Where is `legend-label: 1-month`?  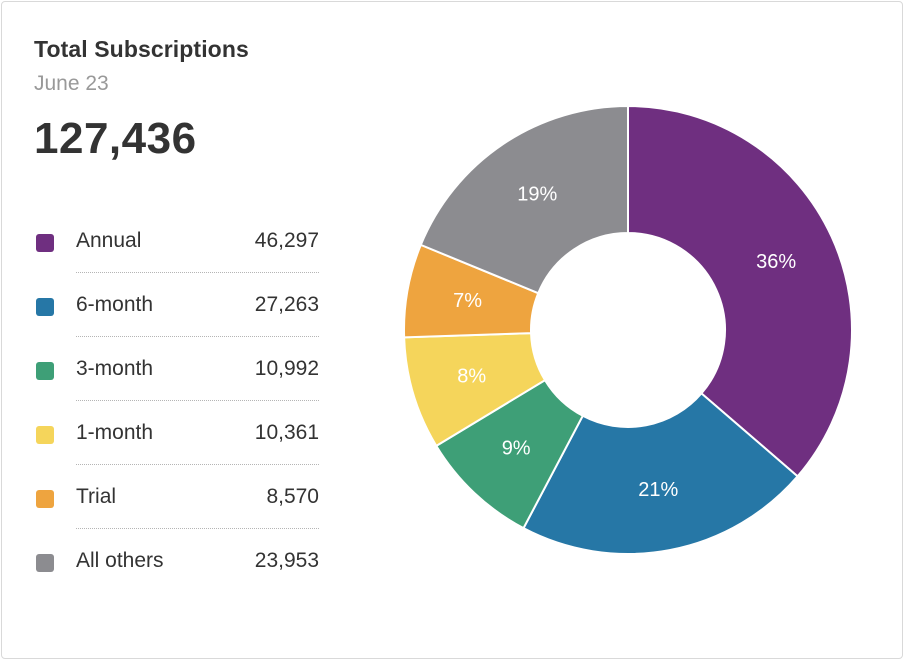
legend-label: 1-month is located at coordinates (115, 432).